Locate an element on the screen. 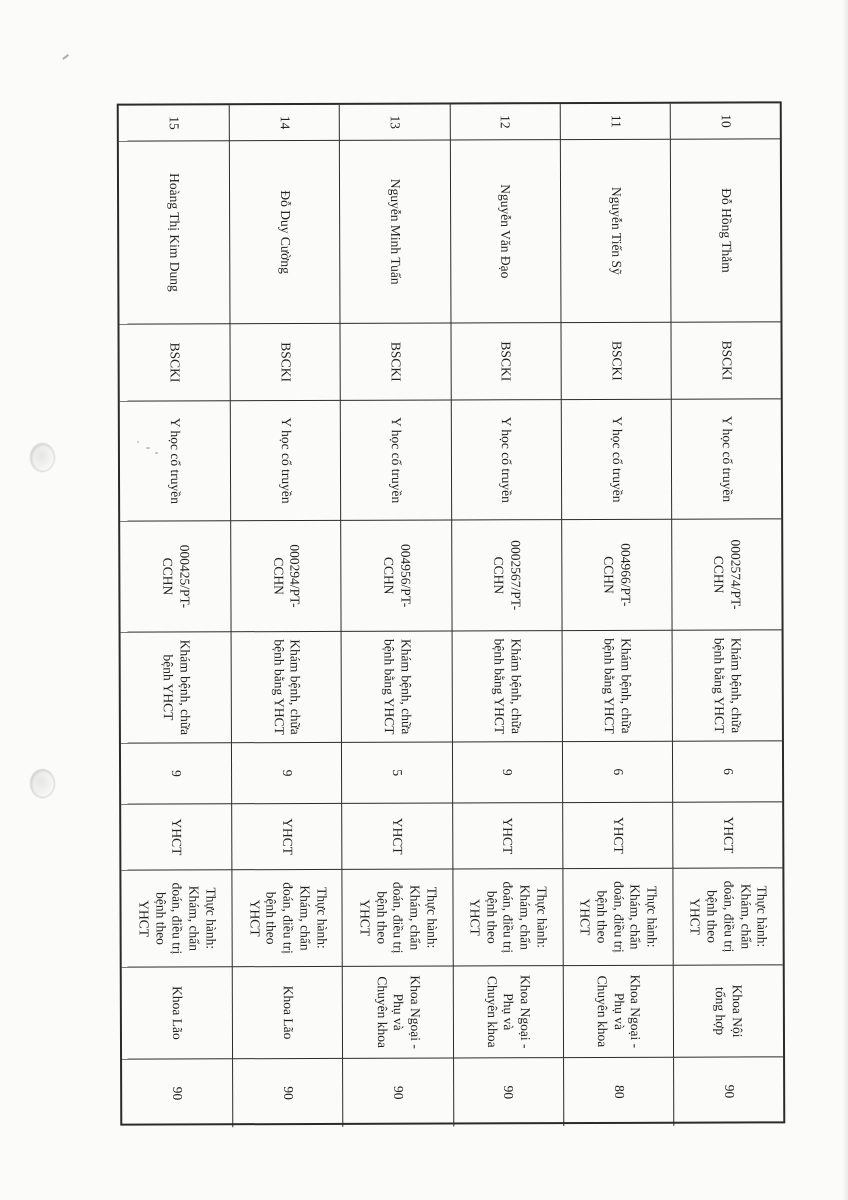  cell-hours: 80 is located at coordinates (618, 1092).